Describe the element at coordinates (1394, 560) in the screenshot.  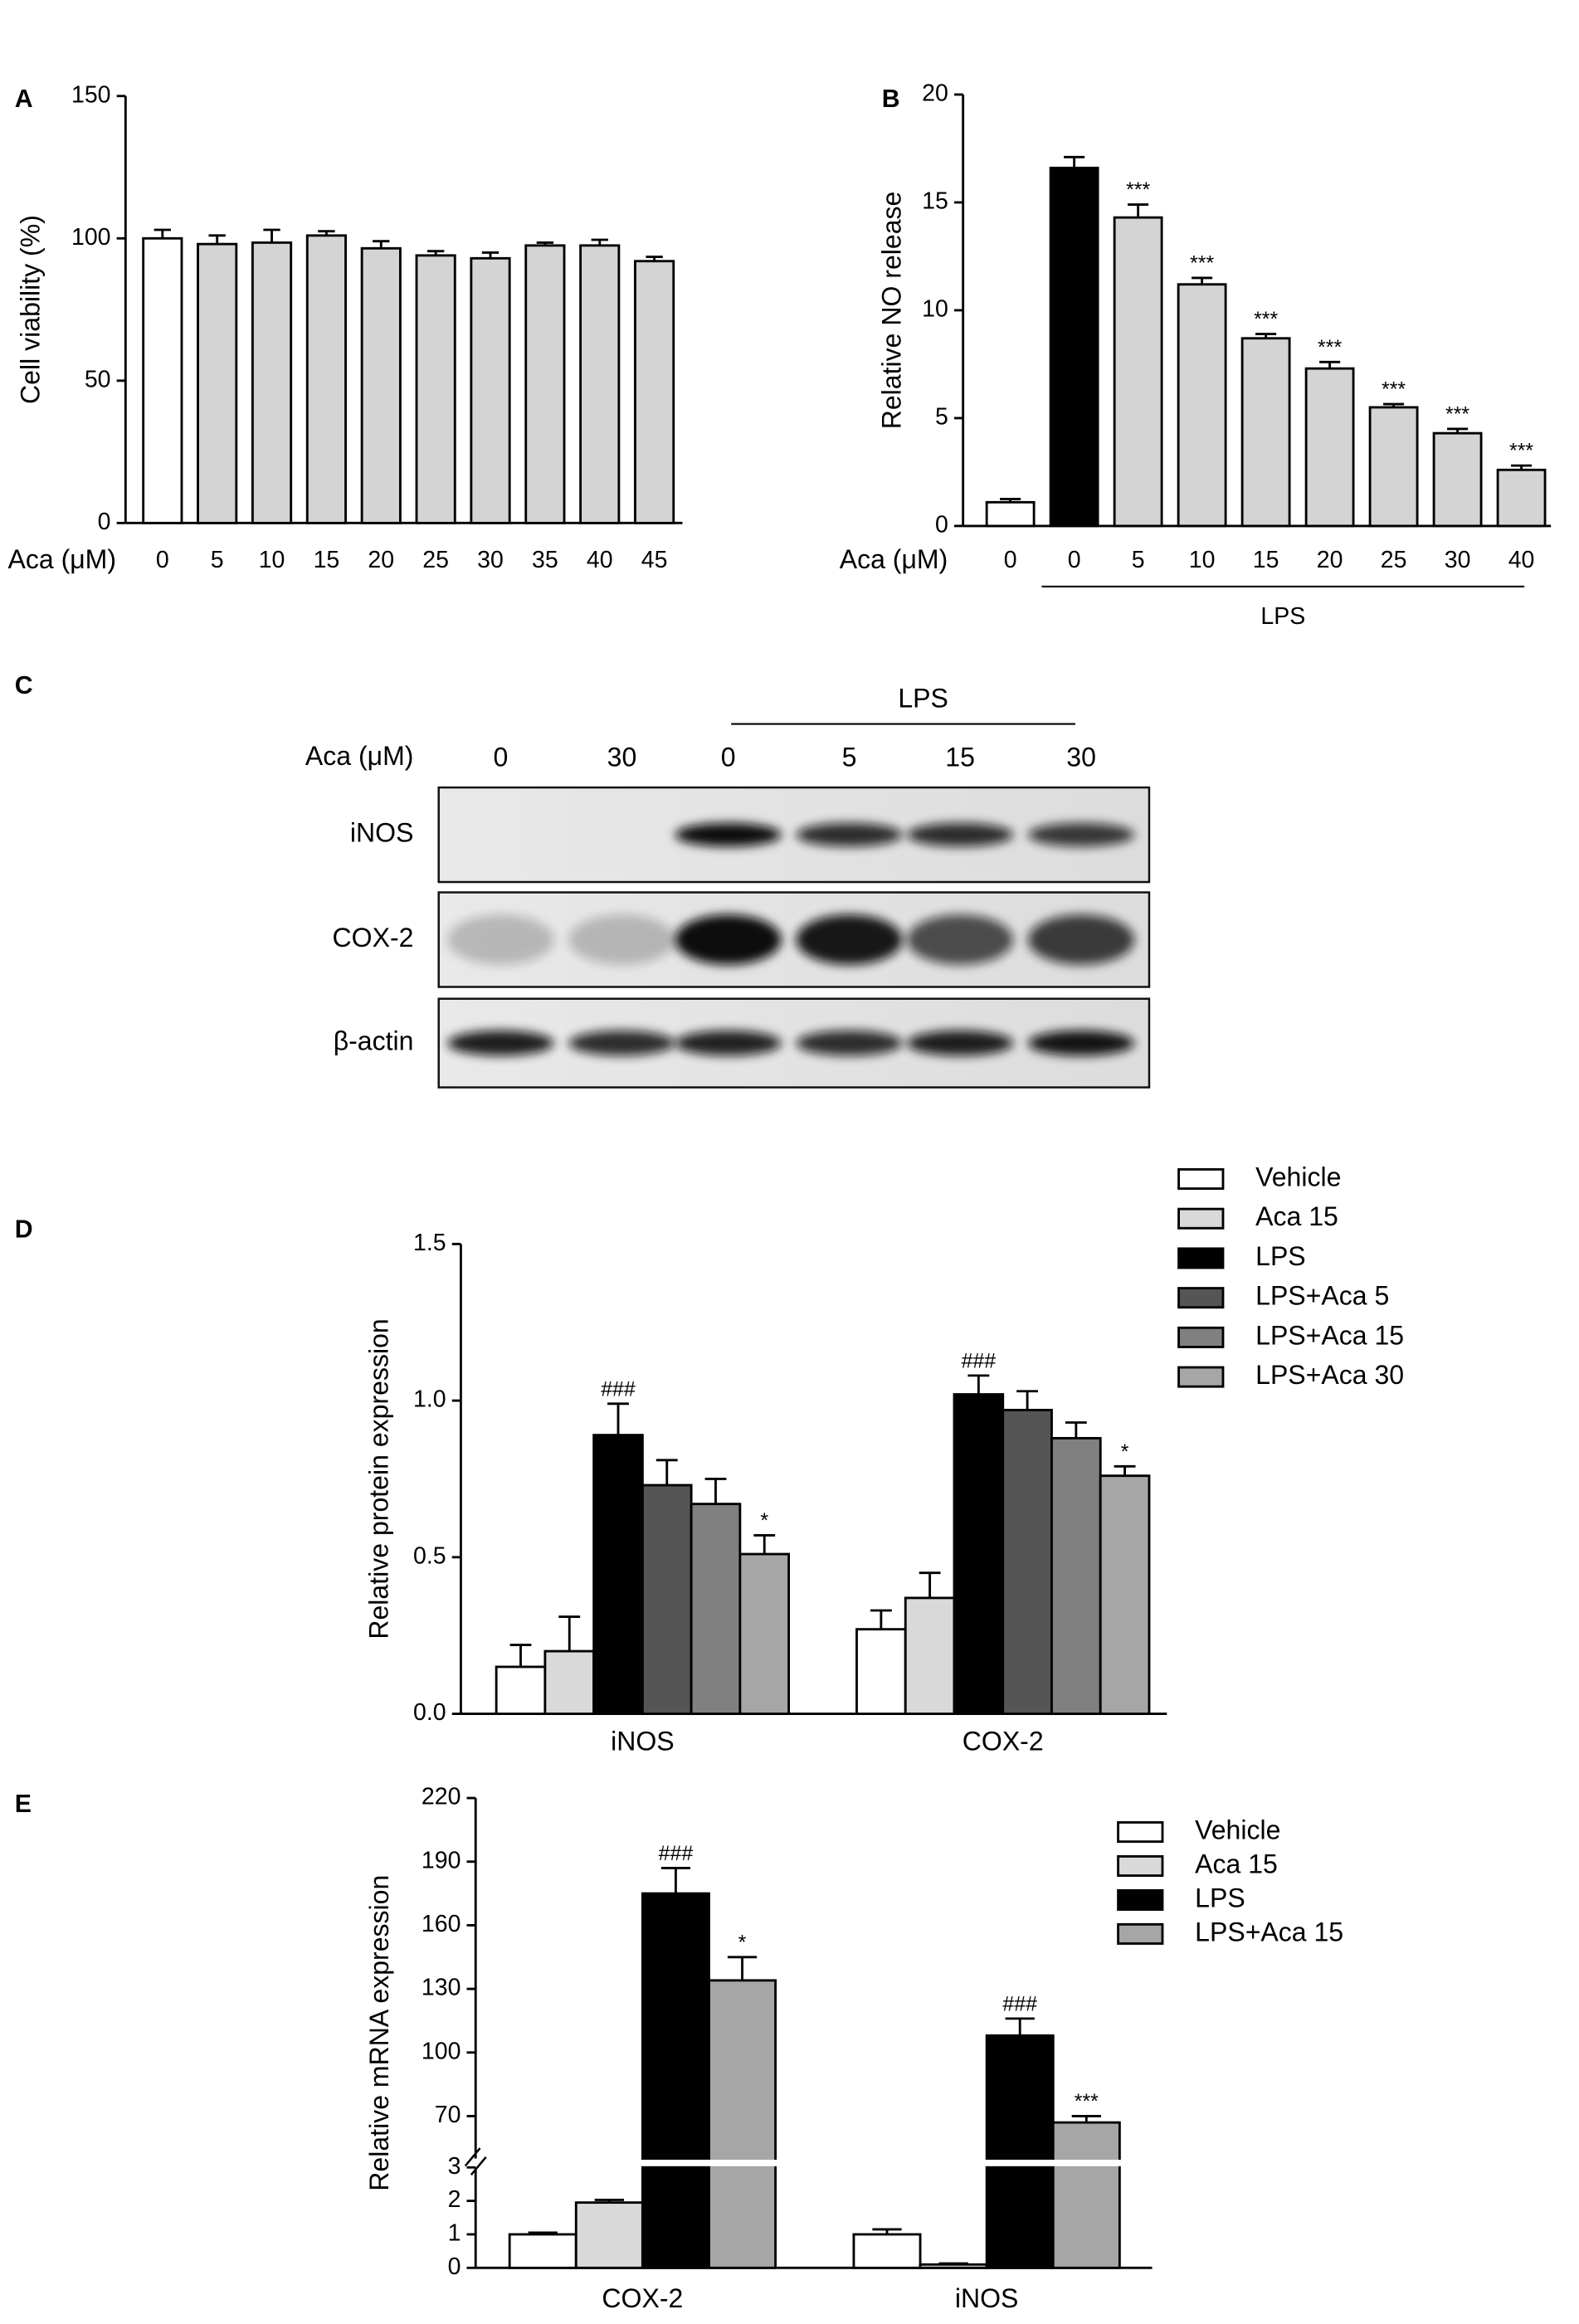
I see `x-tick-label: 25` at that location.